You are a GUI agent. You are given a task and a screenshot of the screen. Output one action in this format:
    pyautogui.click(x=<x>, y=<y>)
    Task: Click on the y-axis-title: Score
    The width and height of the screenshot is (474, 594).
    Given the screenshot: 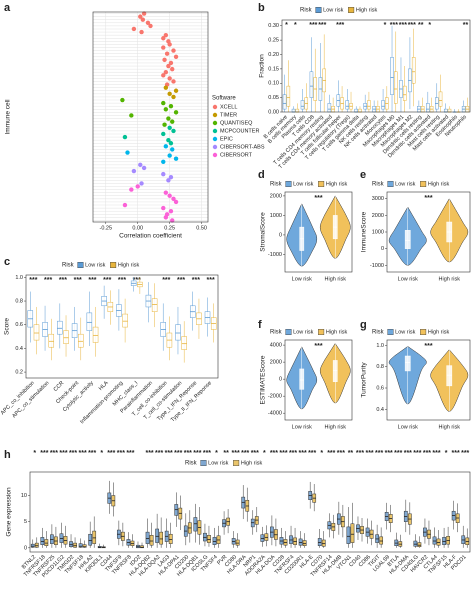 What is the action you would take?
    pyautogui.click(x=7, y=326)
    